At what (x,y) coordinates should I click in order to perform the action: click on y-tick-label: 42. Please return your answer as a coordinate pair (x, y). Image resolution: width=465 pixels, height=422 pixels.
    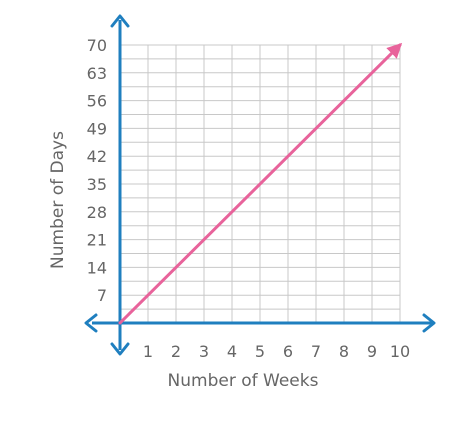
    Looking at the image, I should click on (97, 156).